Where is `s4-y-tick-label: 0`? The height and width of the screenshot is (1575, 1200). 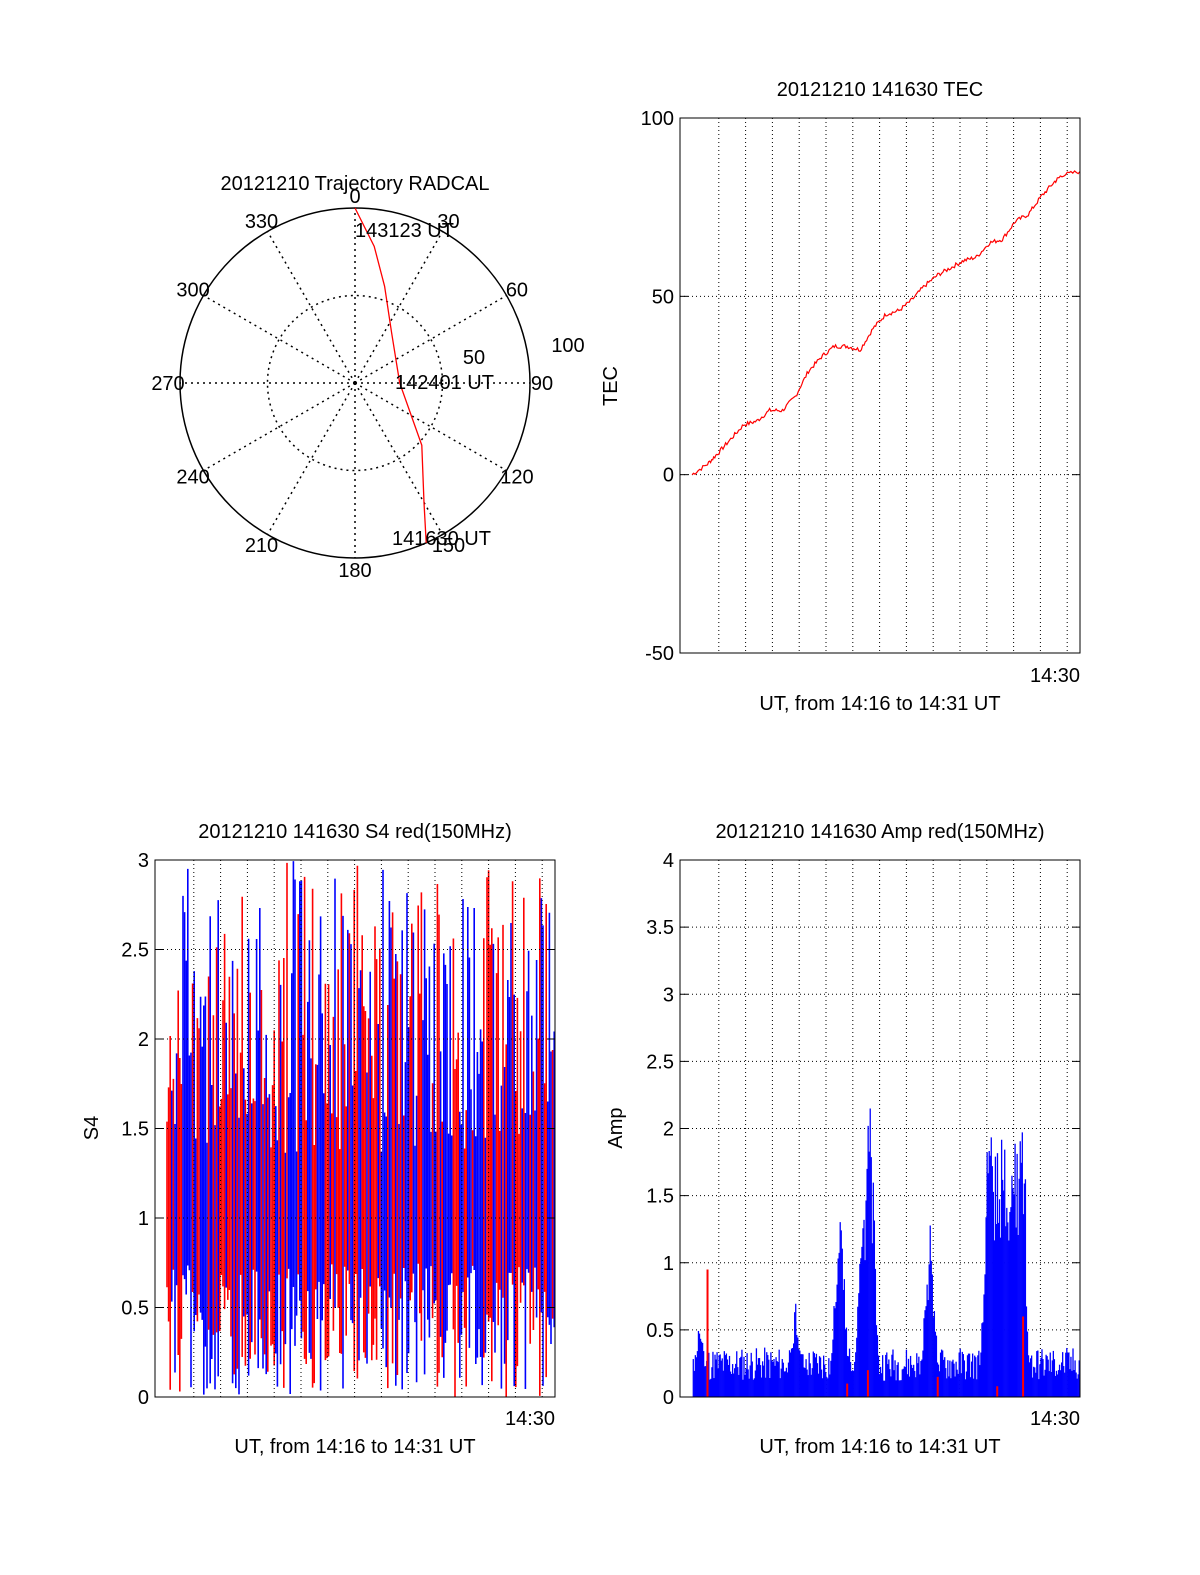 s4-y-tick-label: 0 is located at coordinates (143, 1398).